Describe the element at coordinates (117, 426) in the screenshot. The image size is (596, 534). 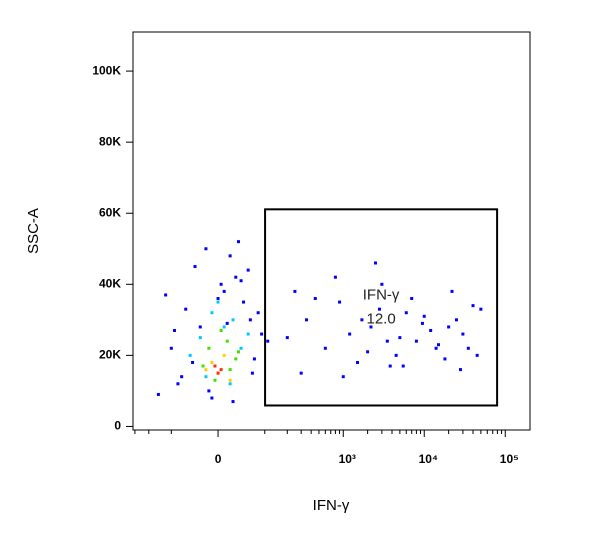
I see `y-tick-label: 0` at that location.